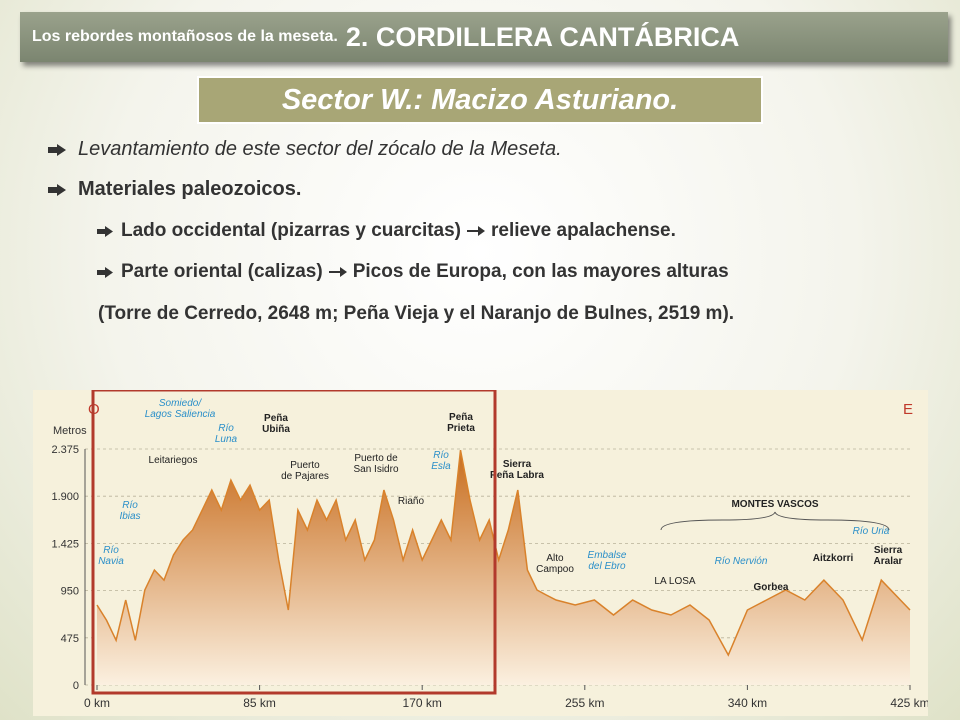 The width and height of the screenshot is (960, 720). I want to click on bullet-text: Materiales paleozoicos., so click(190, 189).